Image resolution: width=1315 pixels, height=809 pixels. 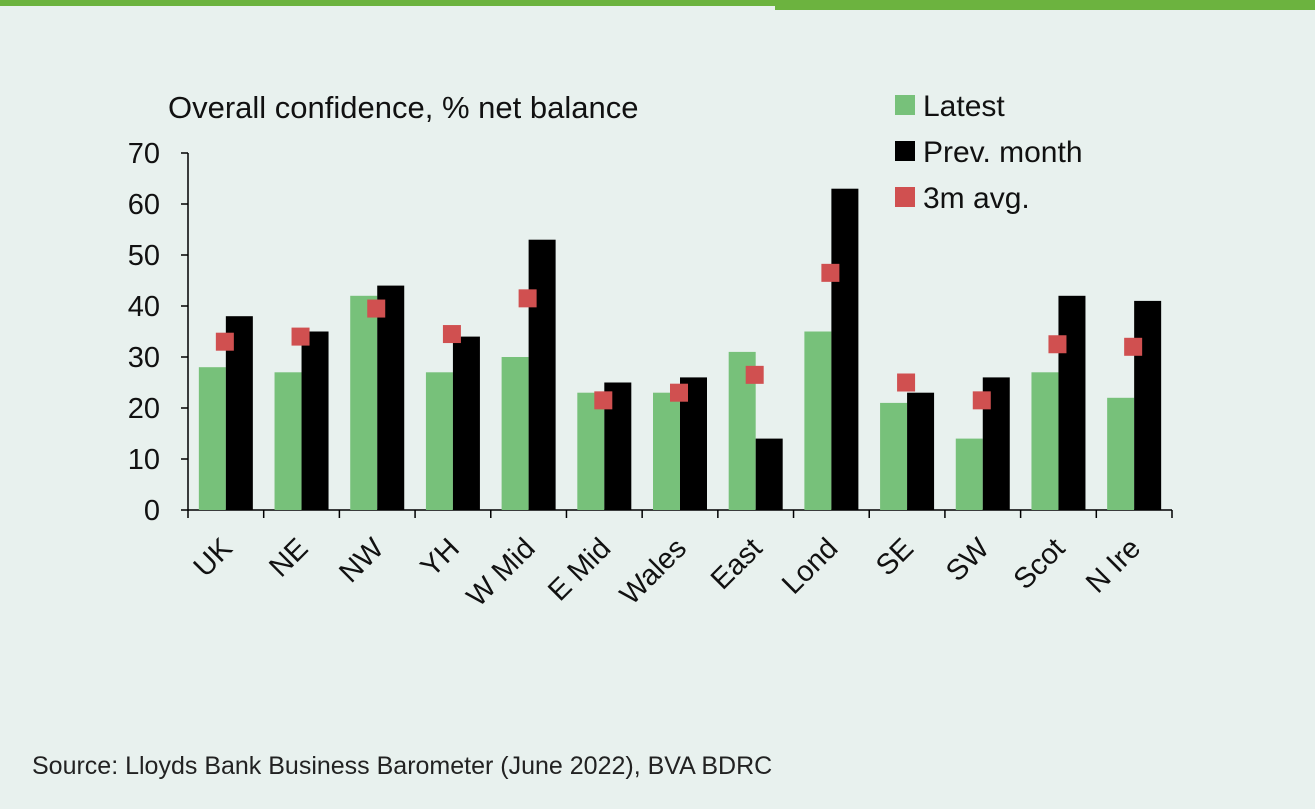 I want to click on legend: Latest Prev. month 3m avg., so click(x=989, y=152).